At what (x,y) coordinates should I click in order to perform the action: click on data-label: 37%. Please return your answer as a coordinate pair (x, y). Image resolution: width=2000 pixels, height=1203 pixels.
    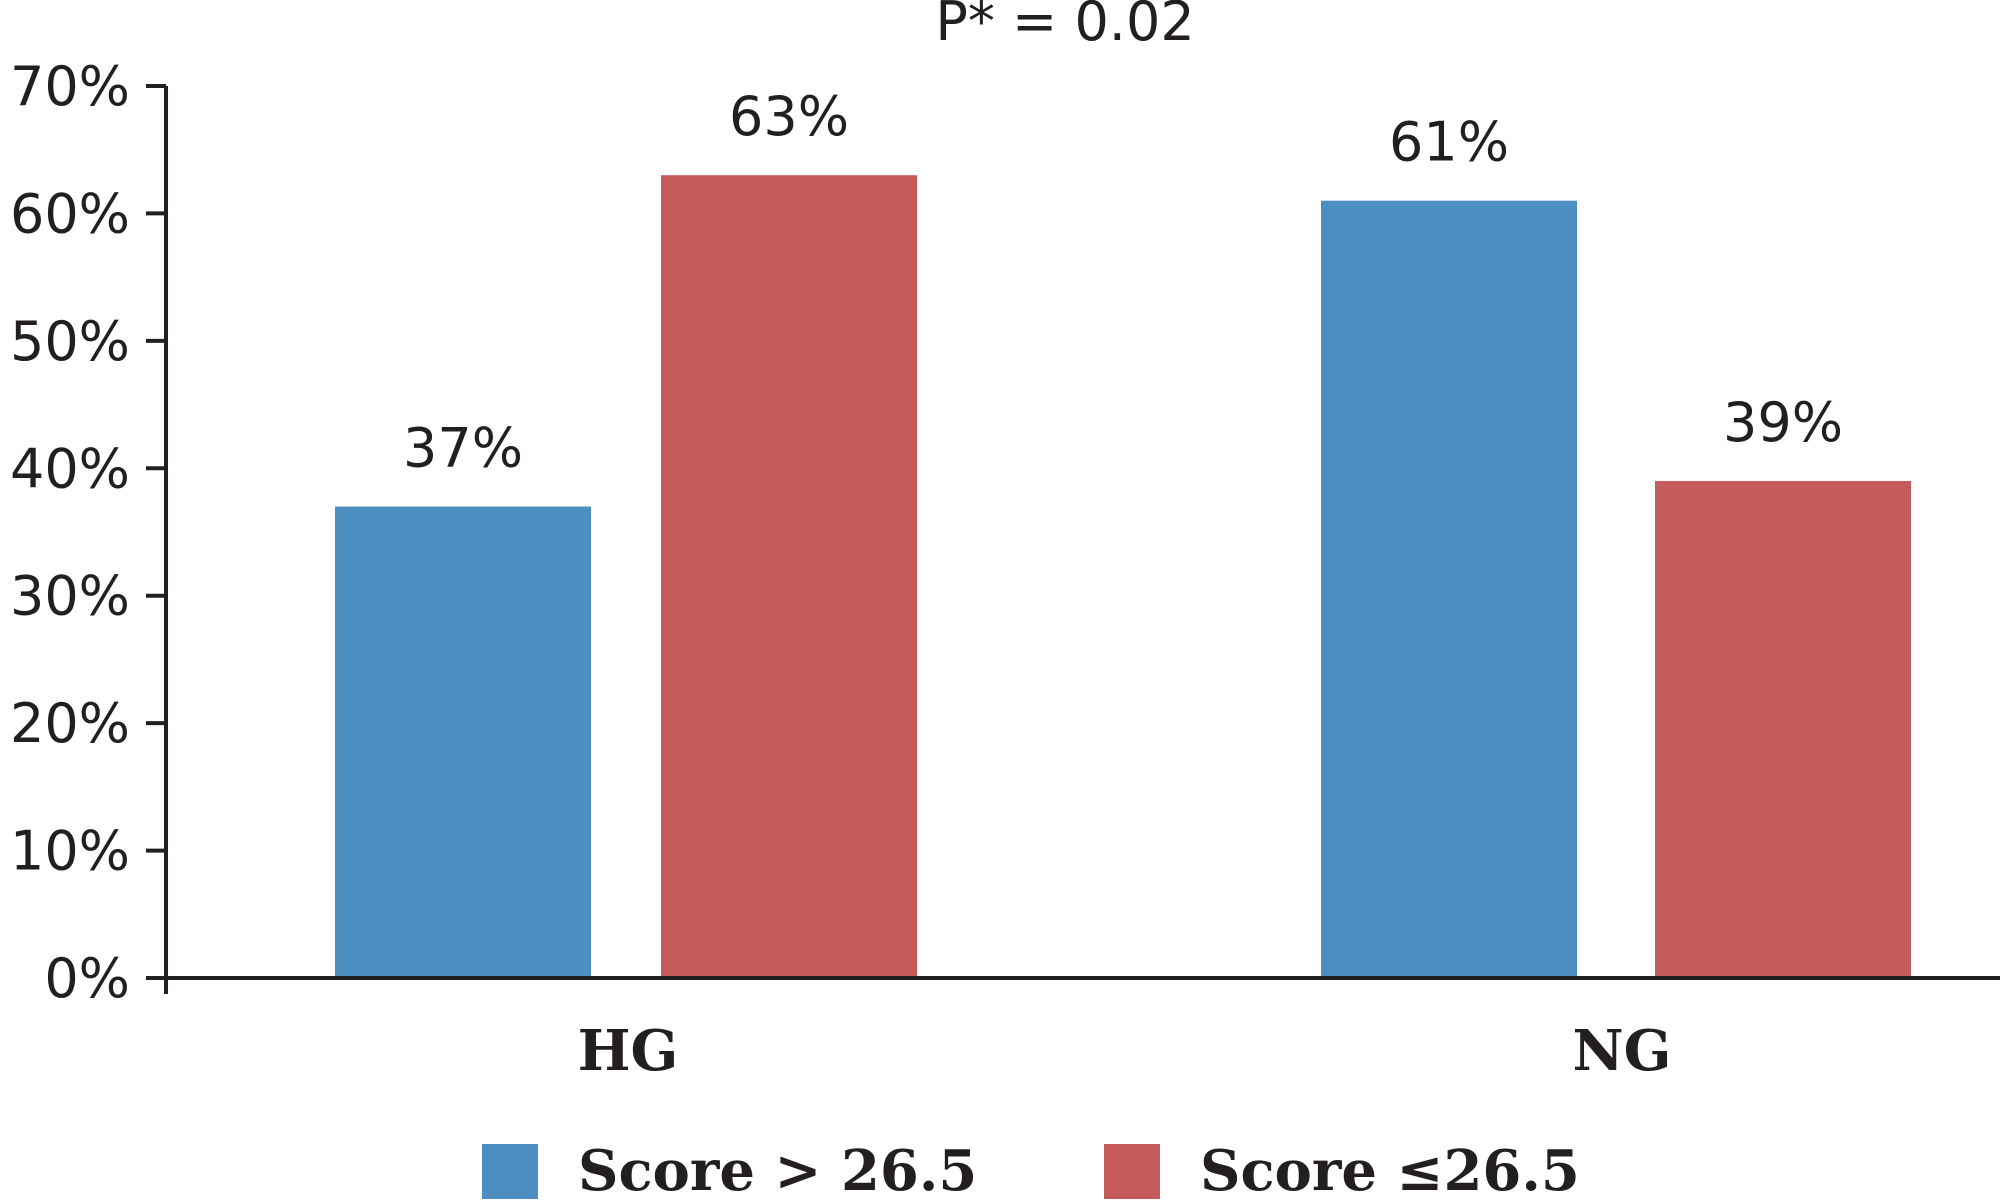
    Looking at the image, I should click on (463, 448).